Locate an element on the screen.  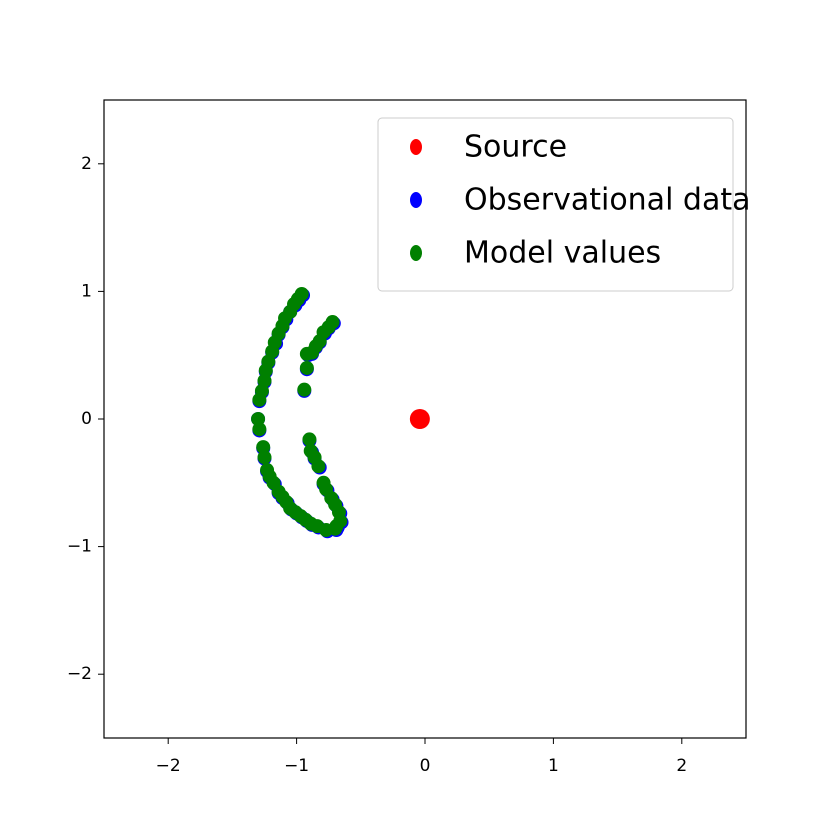
legend-frame is located at coordinates (555, 204).